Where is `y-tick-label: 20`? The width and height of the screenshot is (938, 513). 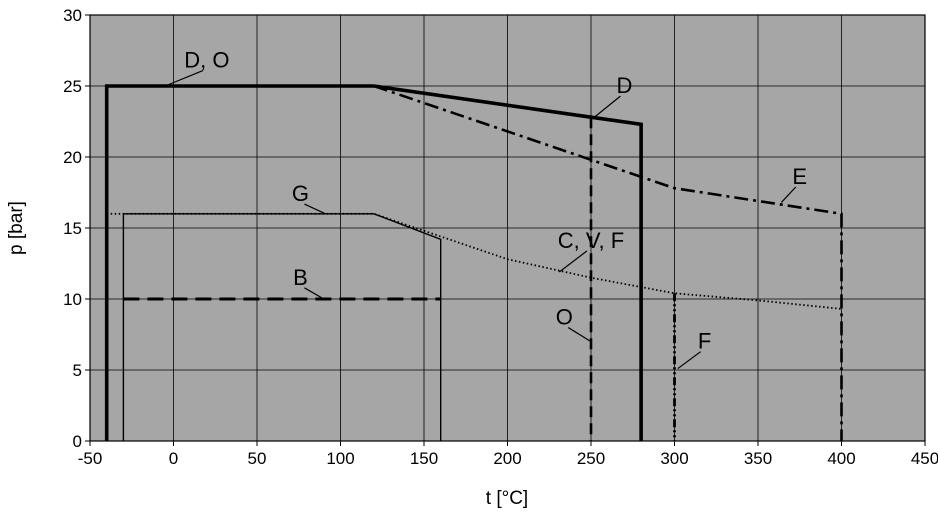 y-tick-label: 20 is located at coordinates (72, 157).